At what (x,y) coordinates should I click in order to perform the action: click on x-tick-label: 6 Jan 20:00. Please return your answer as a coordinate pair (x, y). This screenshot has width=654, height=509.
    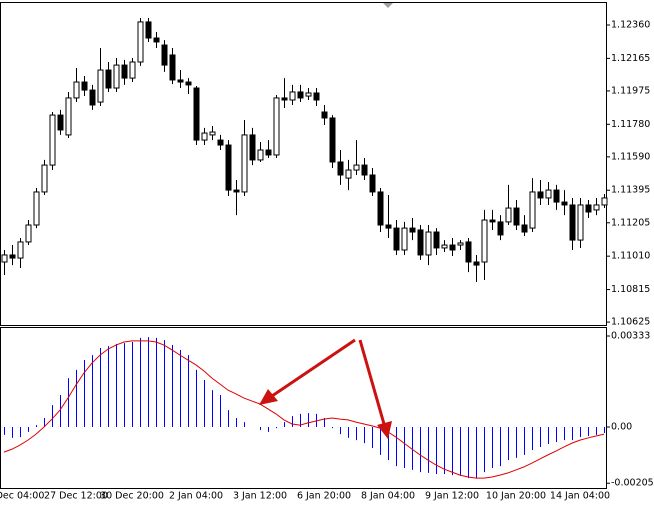
    Looking at the image, I should click on (324, 496).